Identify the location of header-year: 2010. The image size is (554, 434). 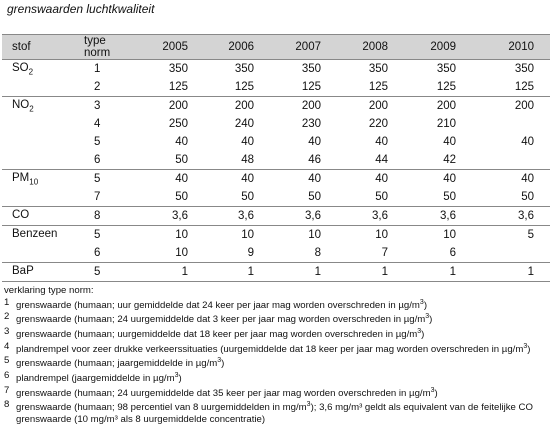
(511, 47).